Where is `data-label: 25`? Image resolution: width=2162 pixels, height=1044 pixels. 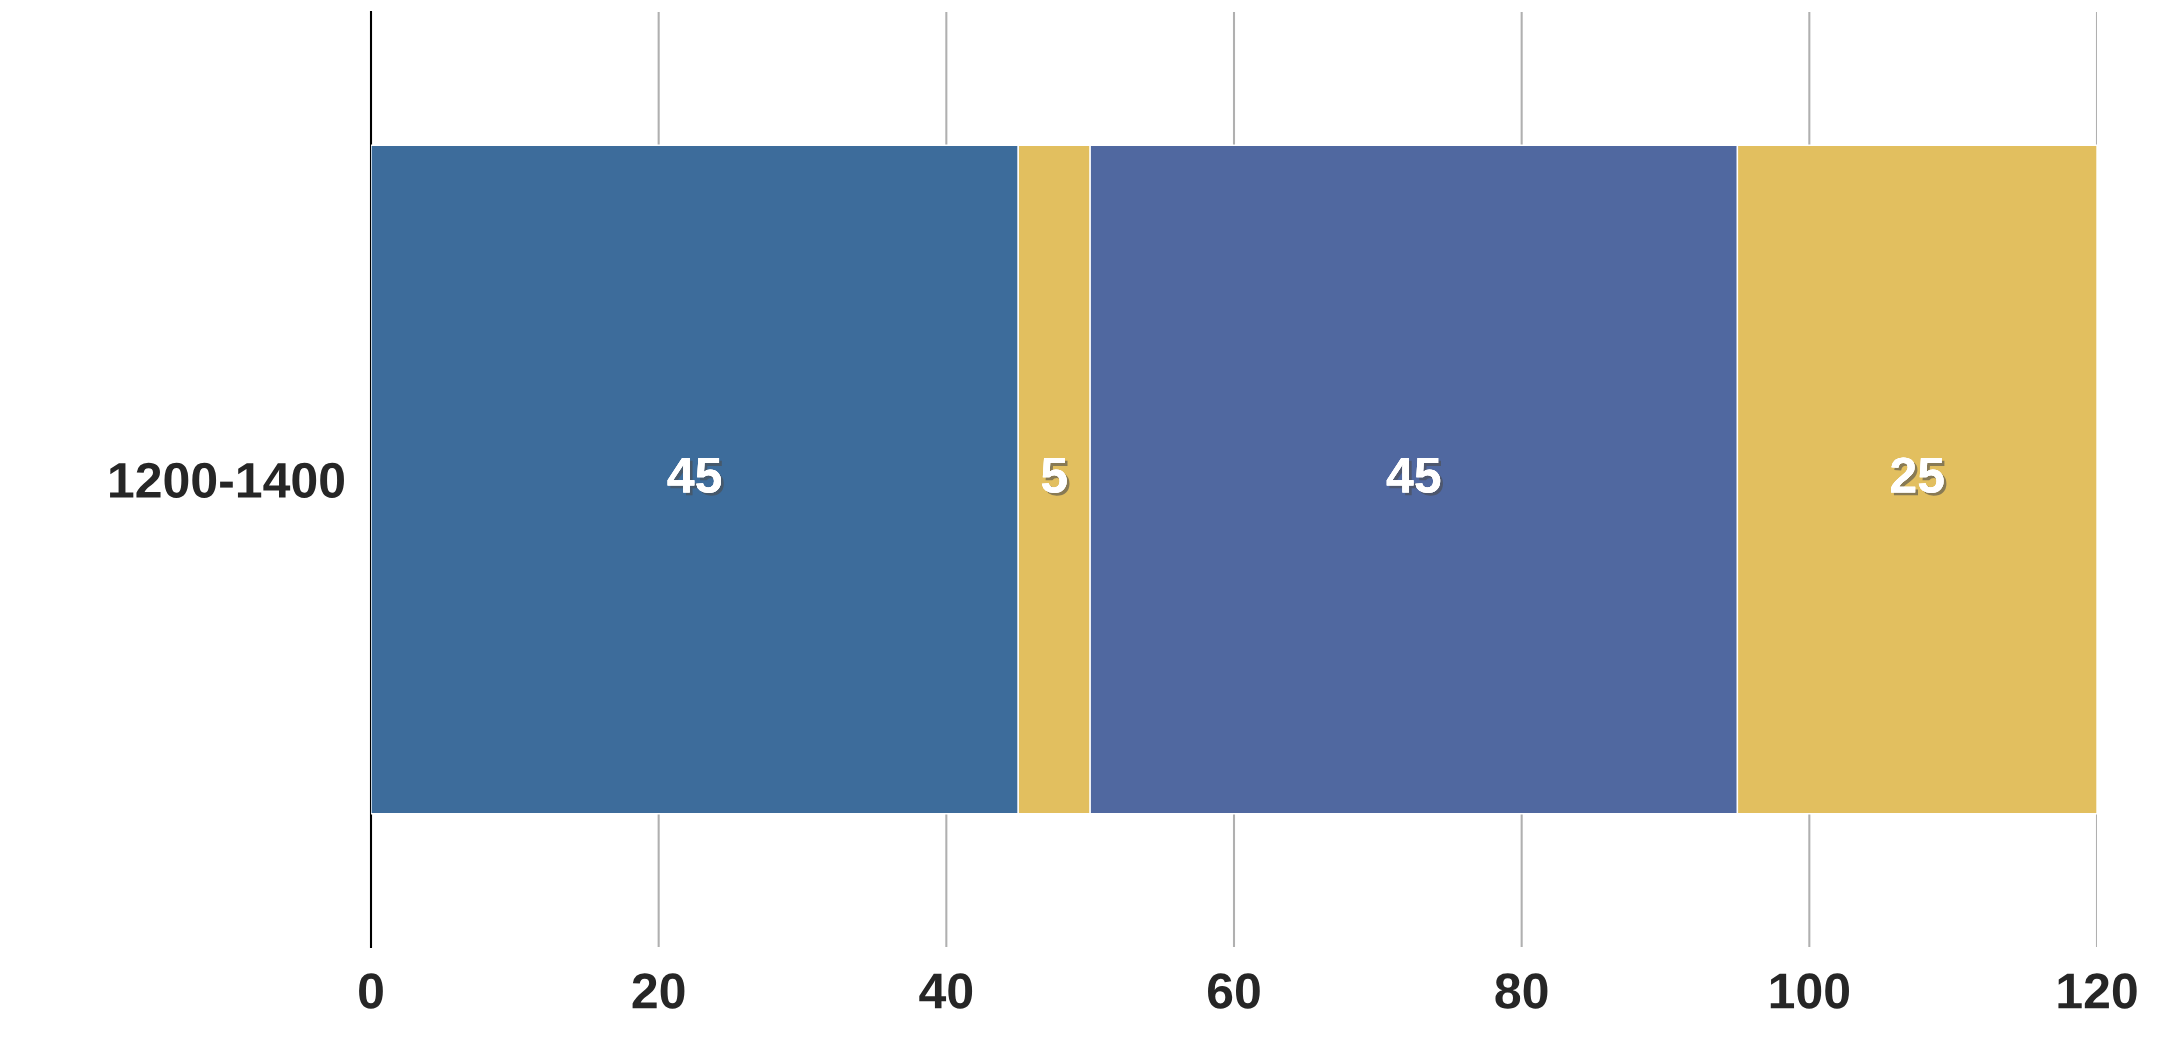
data-label: 25 is located at coordinates (1919, 476).